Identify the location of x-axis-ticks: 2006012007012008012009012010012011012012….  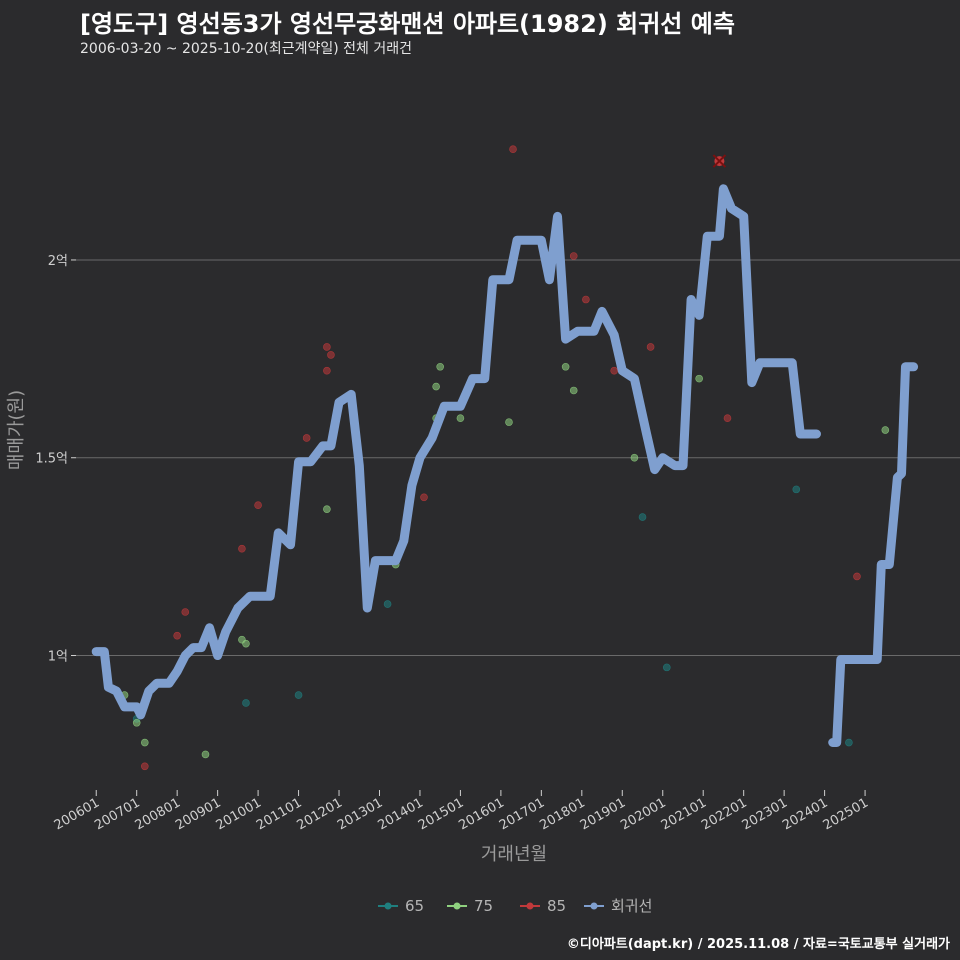
(461, 811).